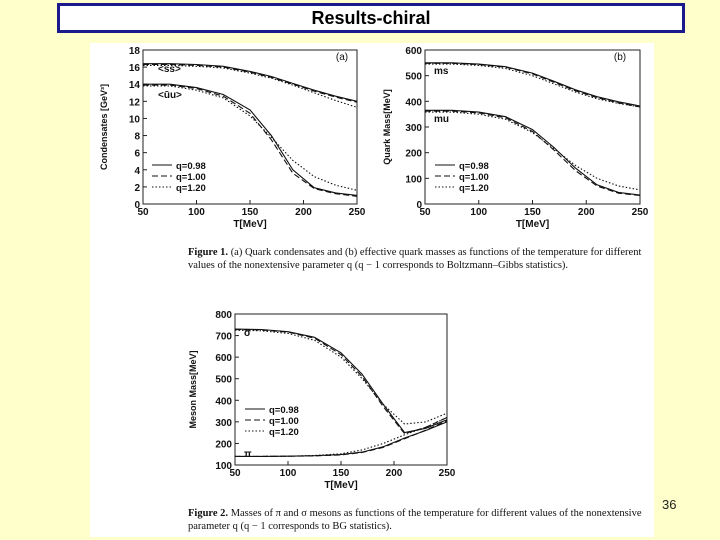 The height and width of the screenshot is (540, 720). What do you see at coordinates (474, 177) in the screenshot?
I see `chart2-legend-entry: q=1.00` at bounding box center [474, 177].